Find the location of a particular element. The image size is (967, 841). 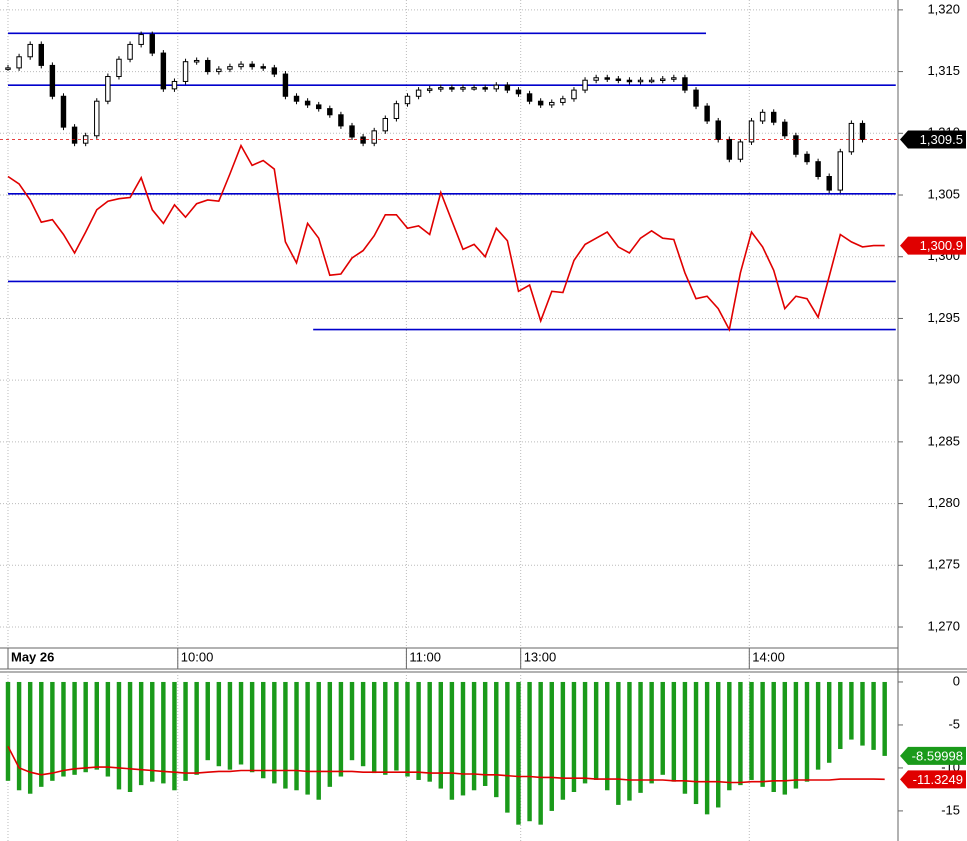

y-tick-label: 1,270 is located at coordinates (943, 625).